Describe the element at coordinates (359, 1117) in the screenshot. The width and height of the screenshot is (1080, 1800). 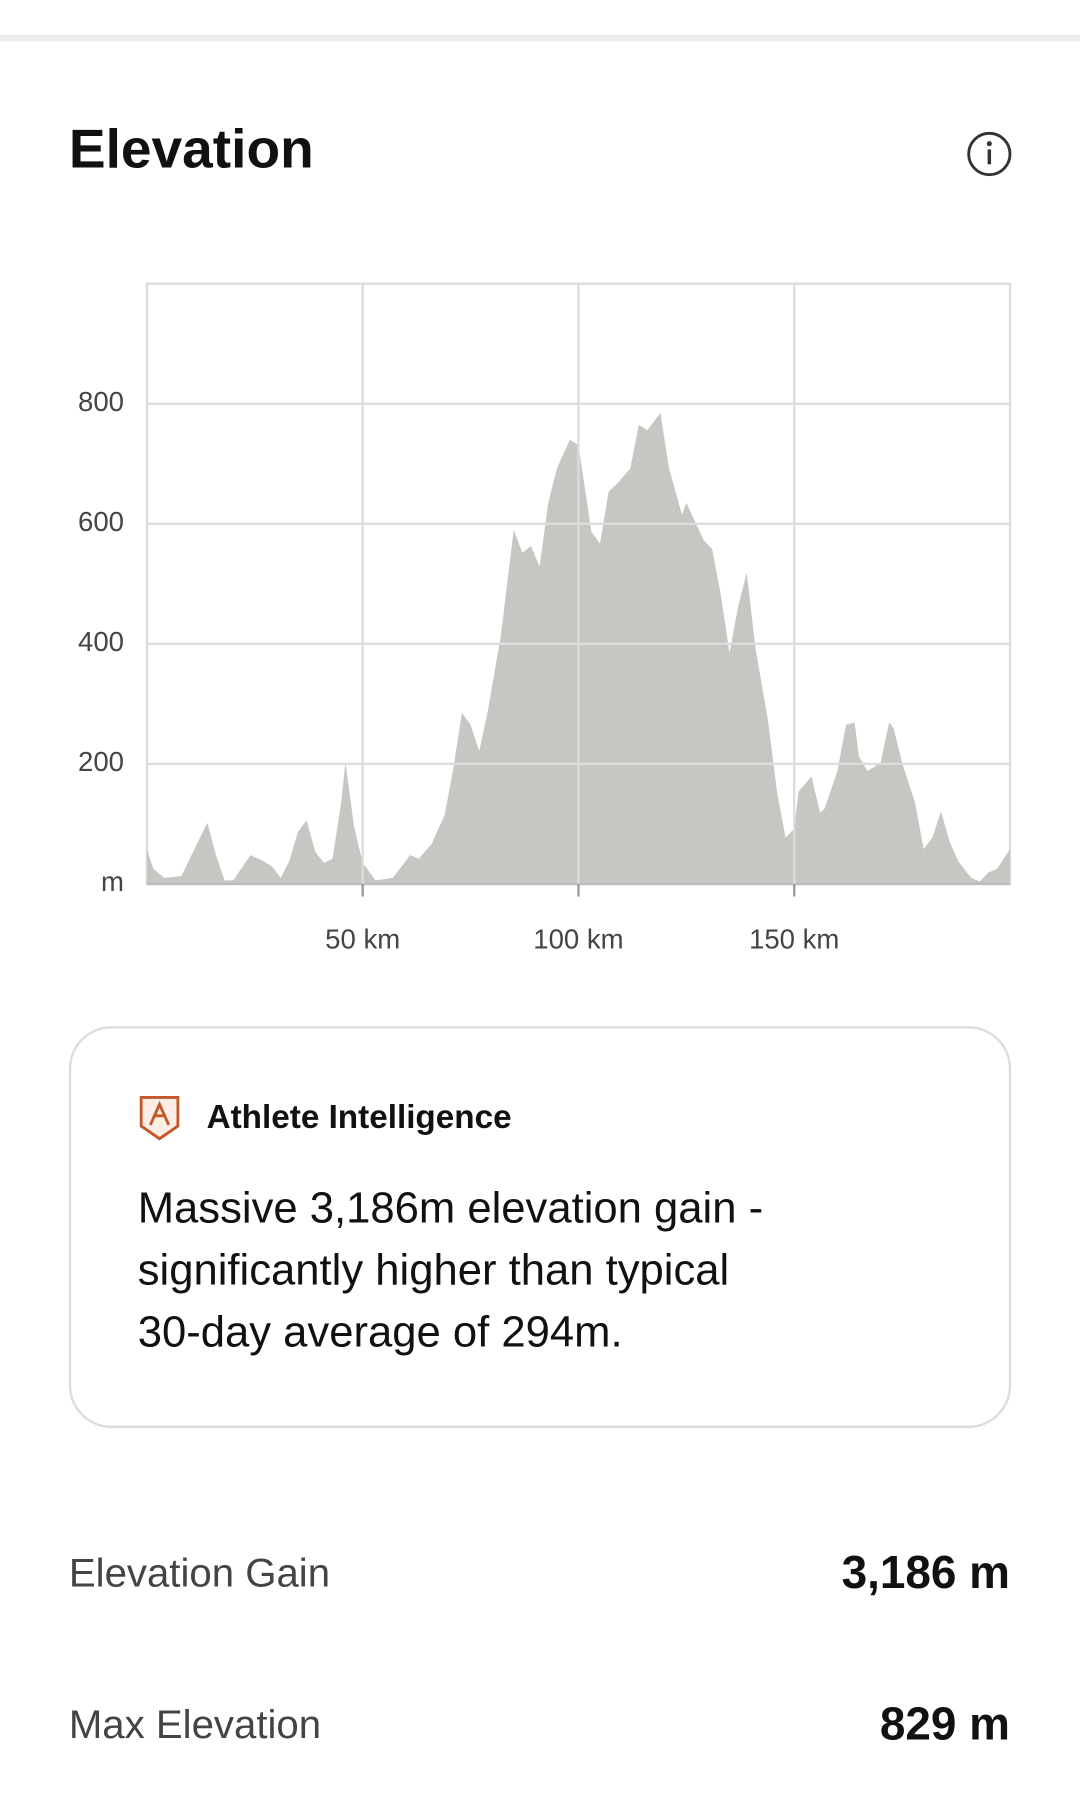
I see `insight-title: Athlete Intelligence` at that location.